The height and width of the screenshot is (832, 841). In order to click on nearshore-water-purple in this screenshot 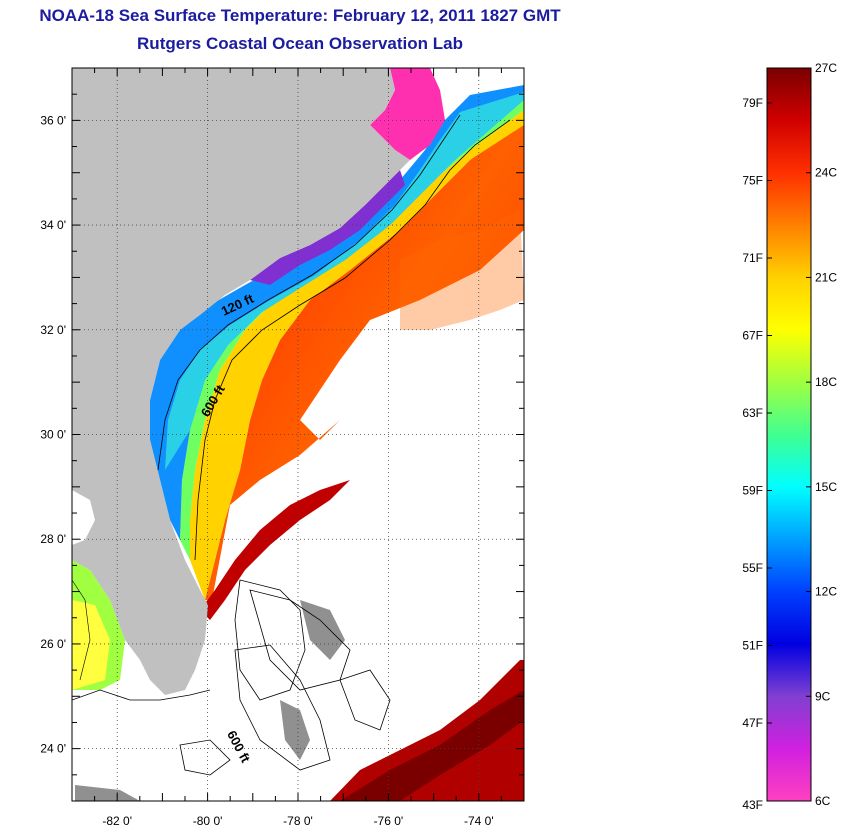, I will do `click(327, 227)`.